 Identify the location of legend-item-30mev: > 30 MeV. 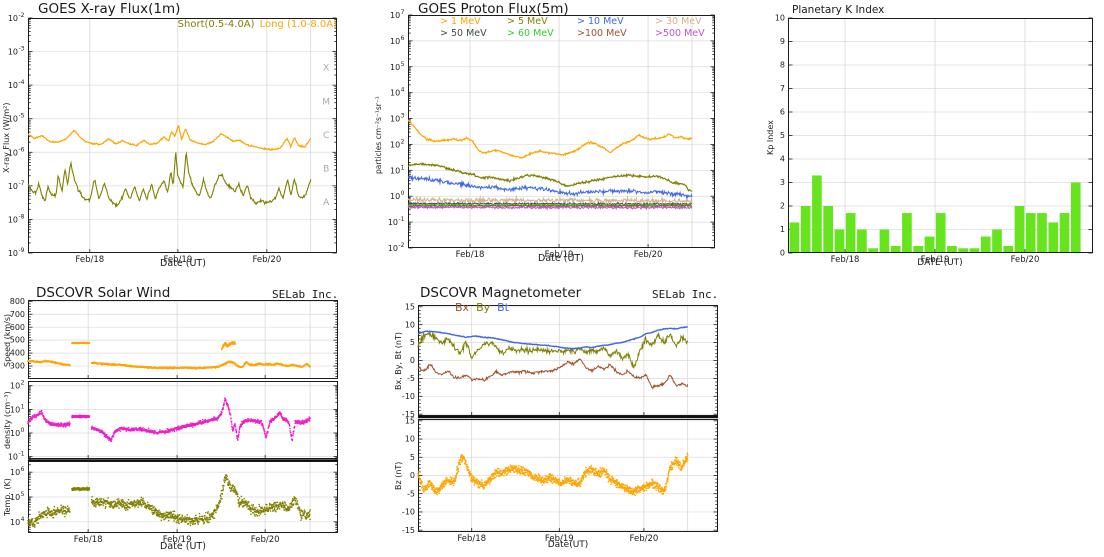
(678, 21).